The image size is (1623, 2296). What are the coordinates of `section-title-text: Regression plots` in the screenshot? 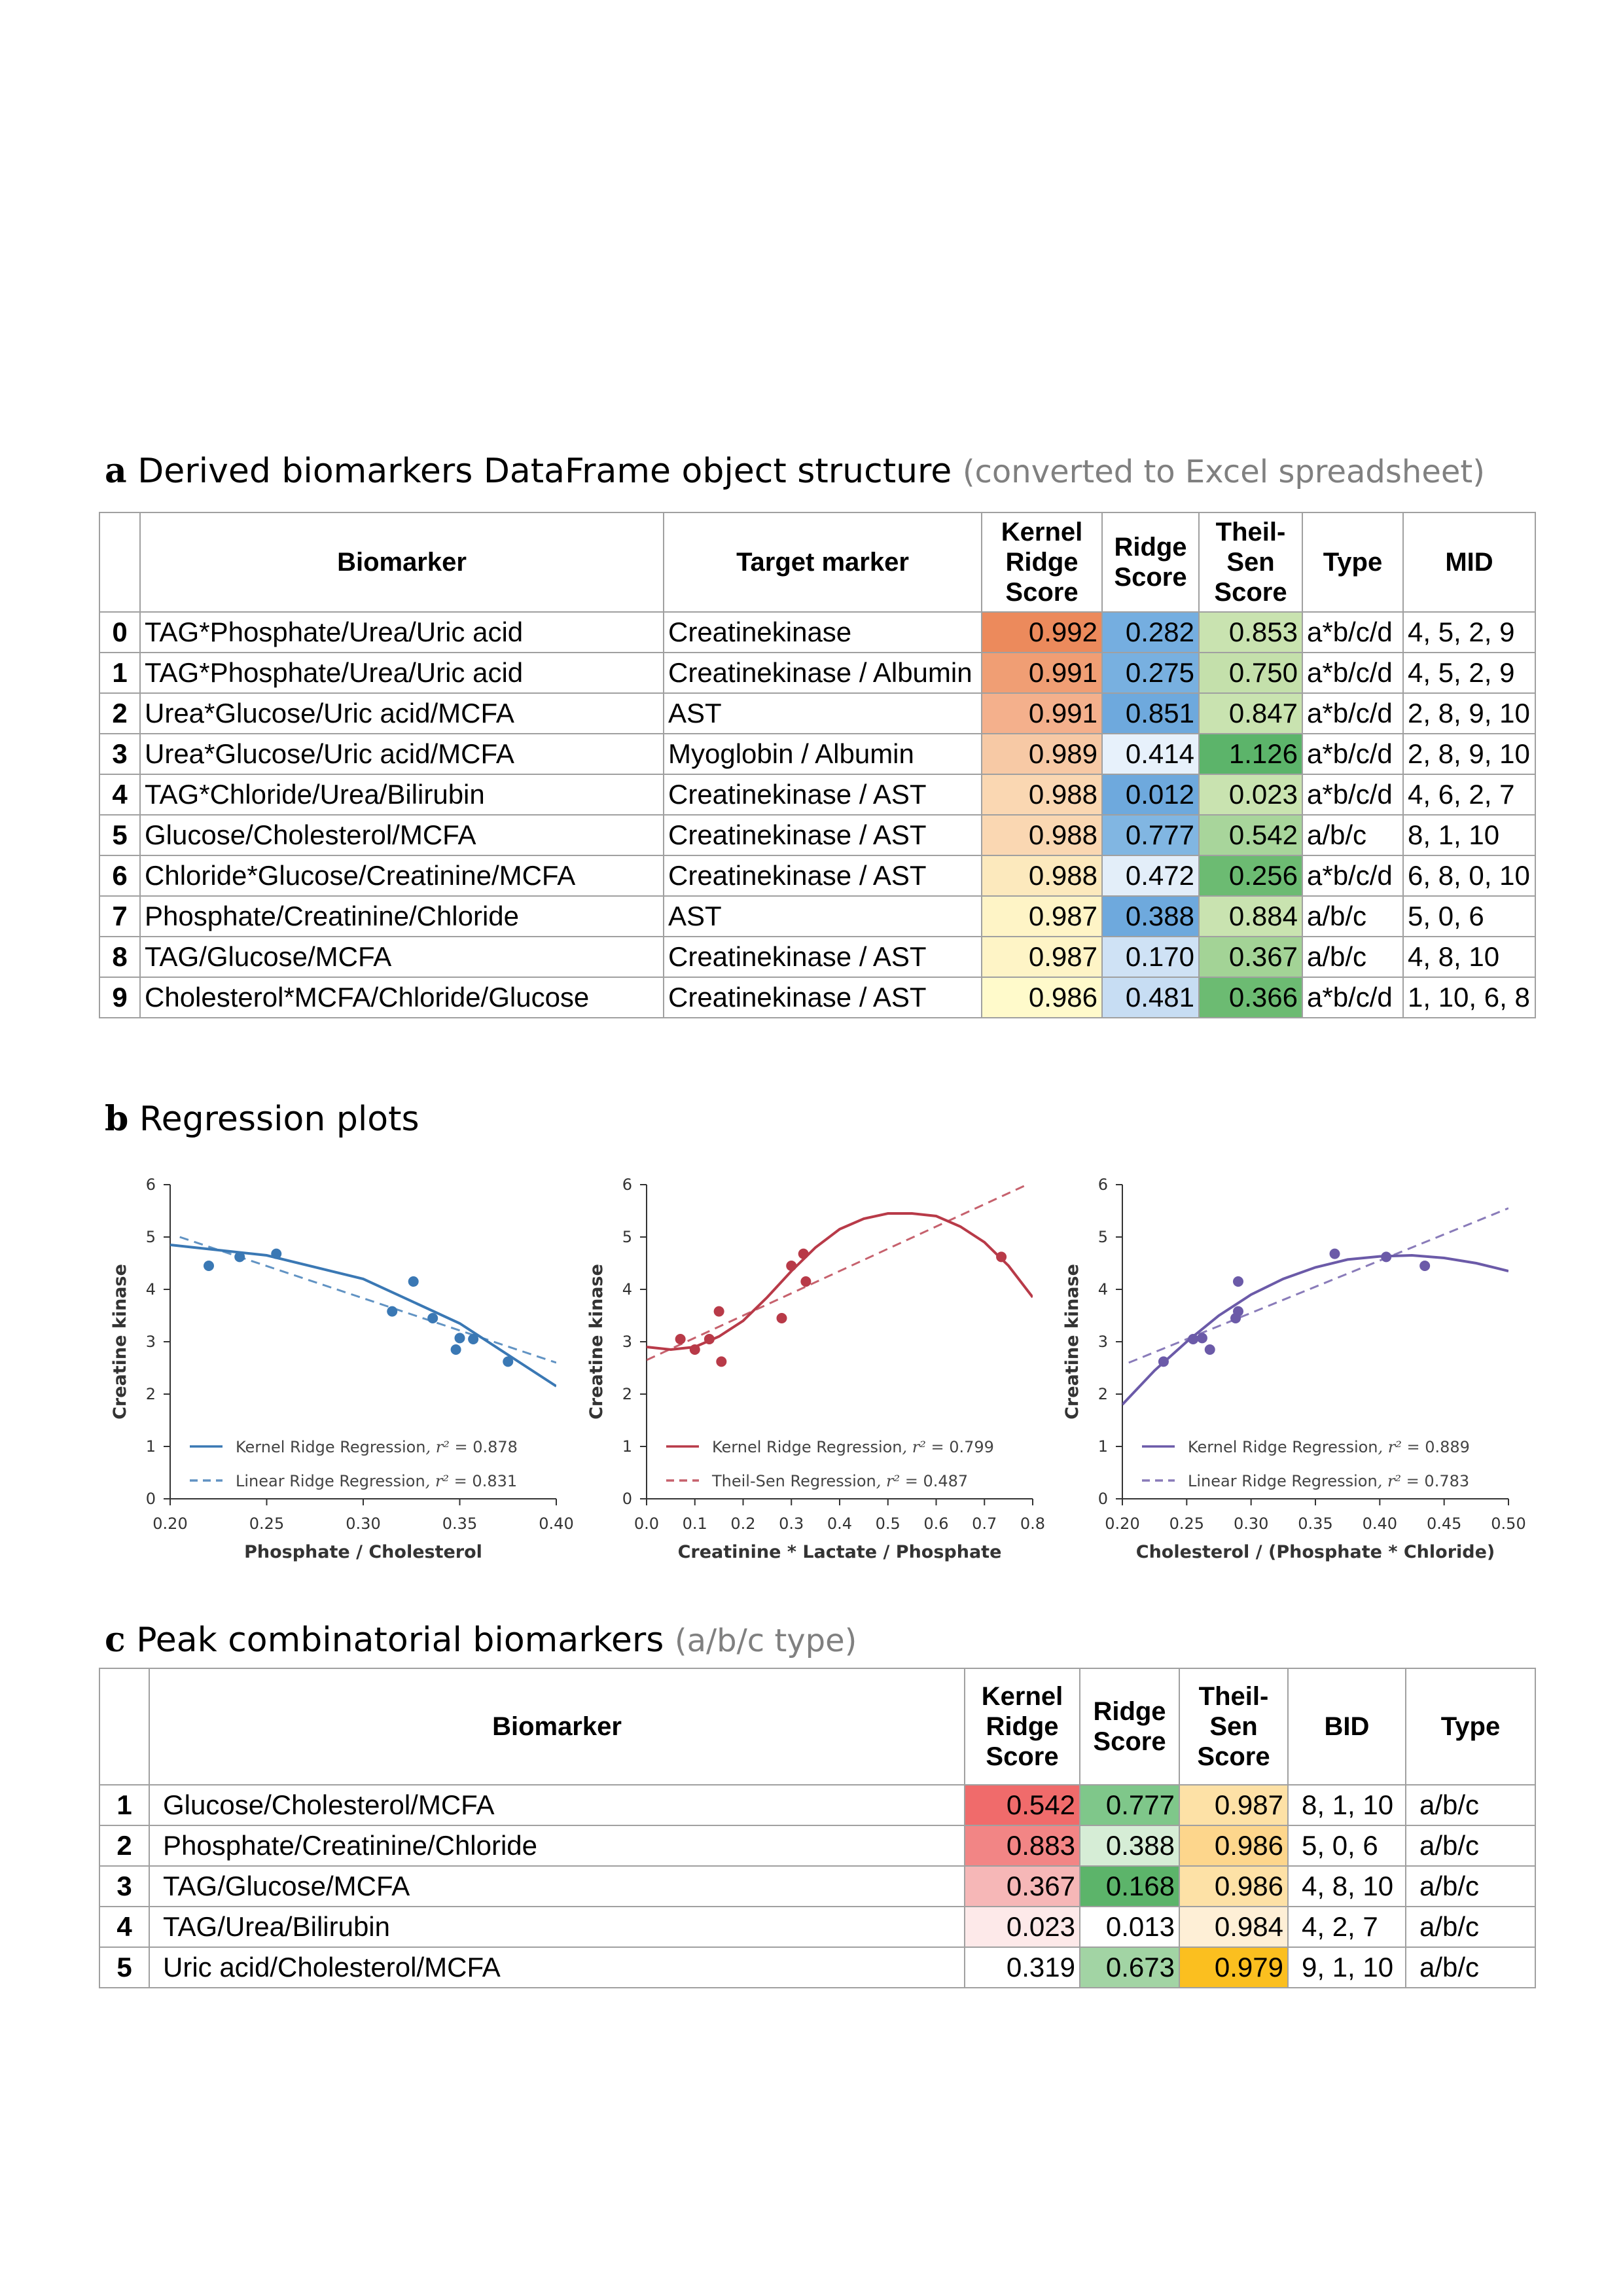 It's located at (279, 1119).